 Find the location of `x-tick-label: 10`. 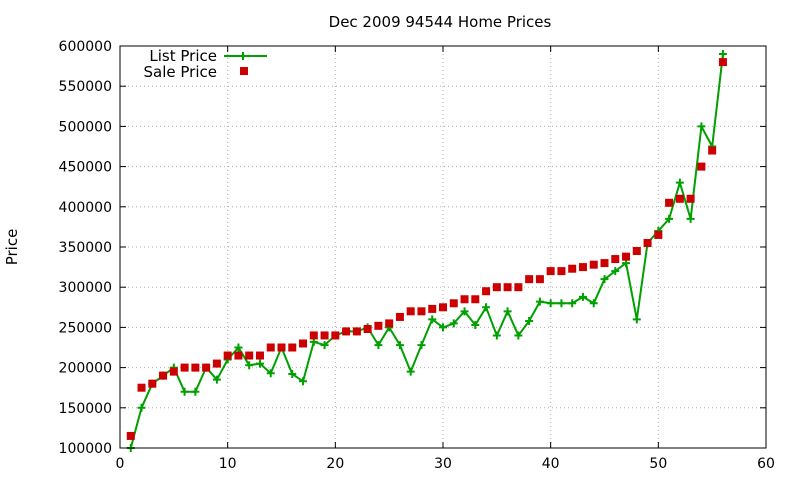

x-tick-label: 10 is located at coordinates (228, 464).